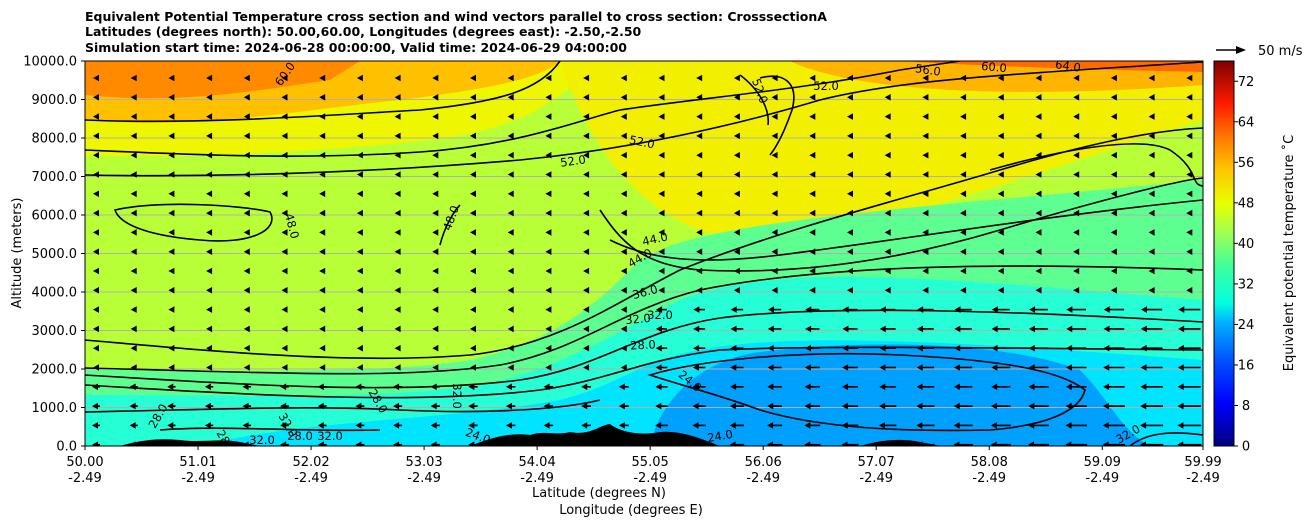 The width and height of the screenshot is (1308, 526). I want to click on contour-label: 24.0, so click(478, 436).